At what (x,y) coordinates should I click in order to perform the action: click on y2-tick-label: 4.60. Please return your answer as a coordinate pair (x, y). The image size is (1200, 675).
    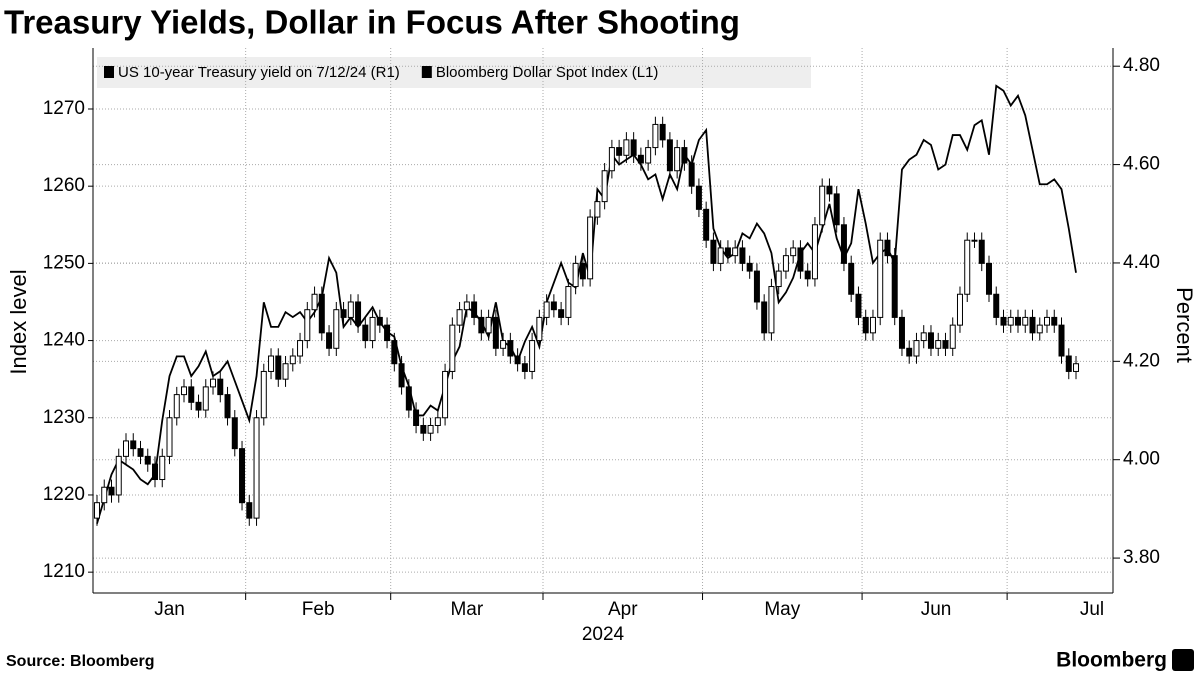
    Looking at the image, I should click on (1141, 164).